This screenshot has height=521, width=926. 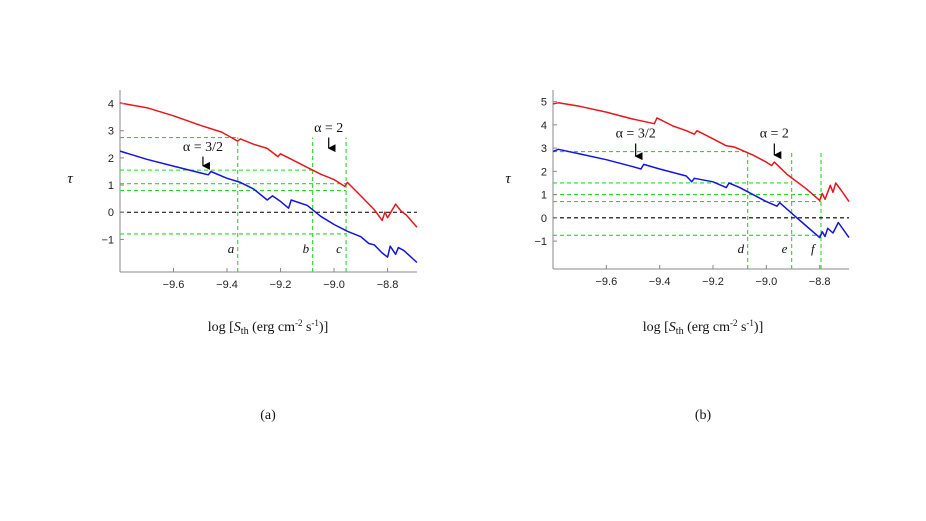 What do you see at coordinates (231, 248) in the screenshot?
I see `guide-label-a: a` at bounding box center [231, 248].